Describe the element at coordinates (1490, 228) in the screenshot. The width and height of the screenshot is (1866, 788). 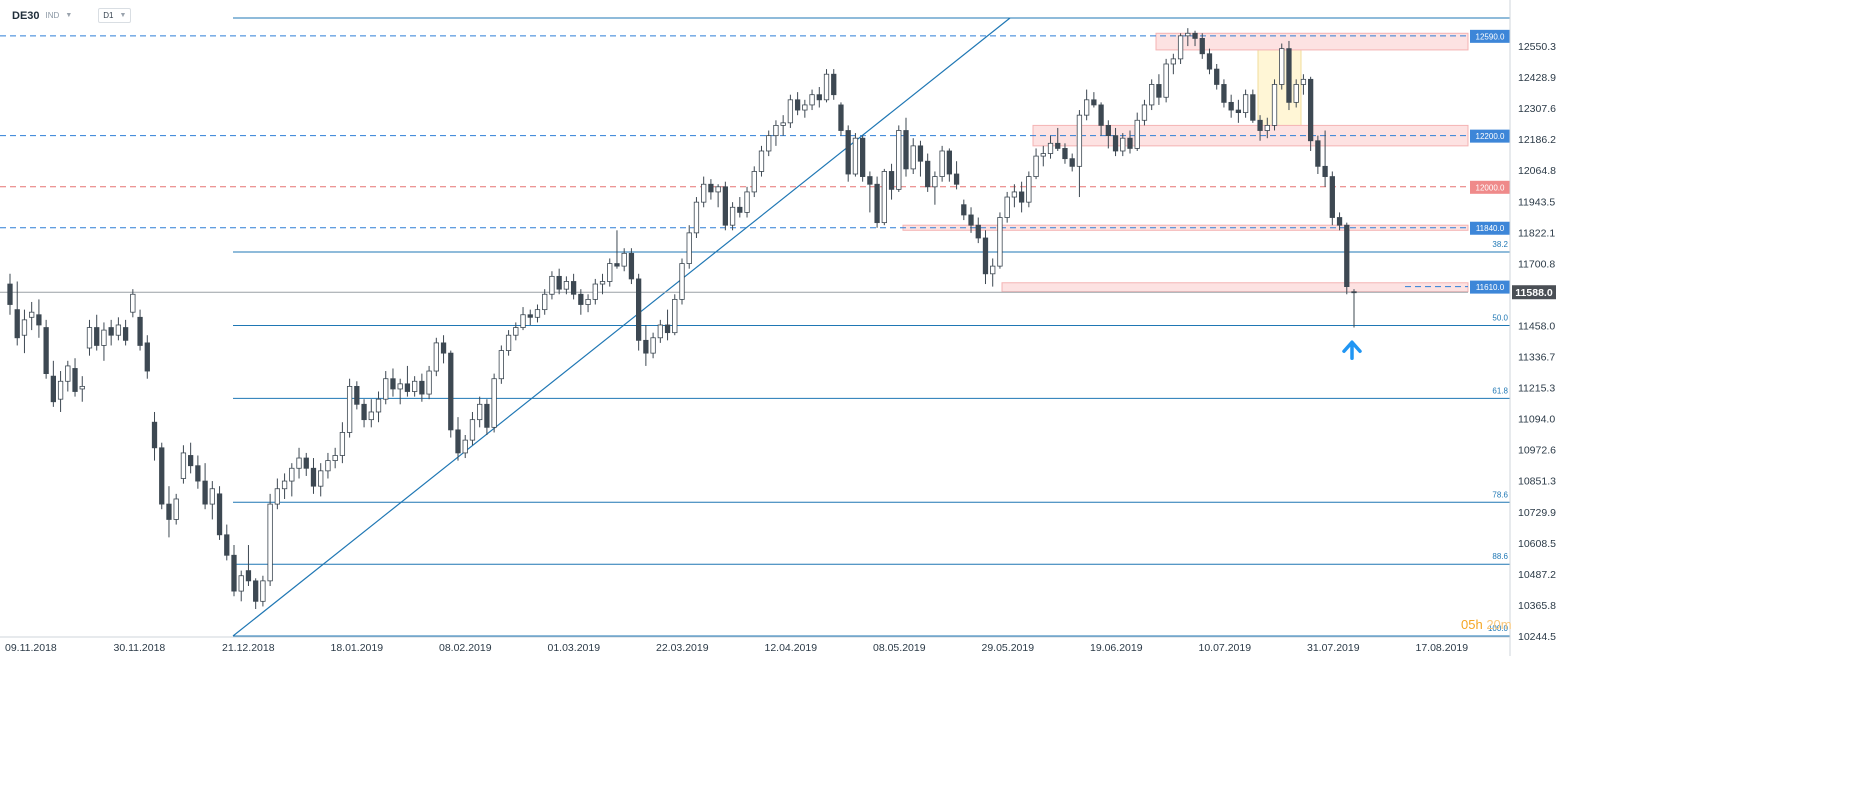
I see `level-badge-label: 11840.0` at that location.